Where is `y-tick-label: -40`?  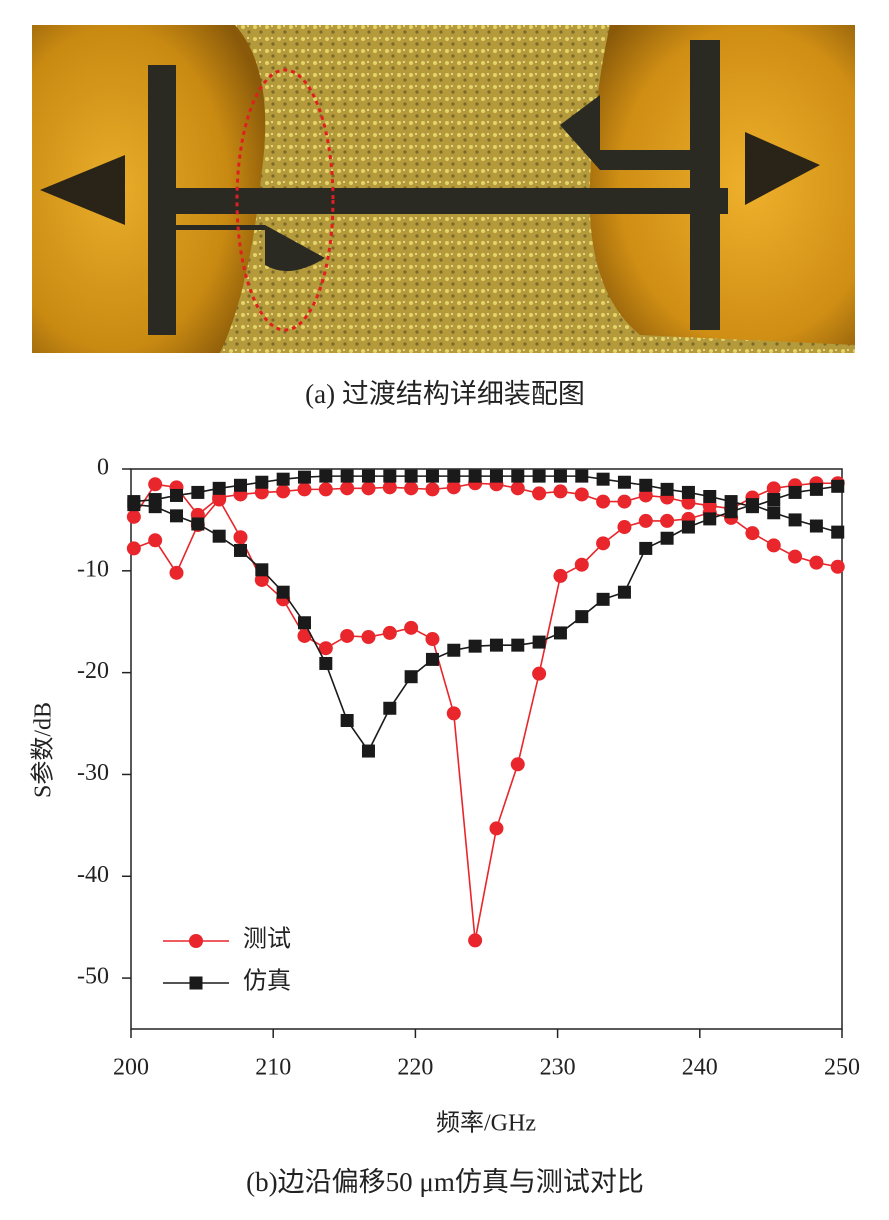
y-tick-label: -40 is located at coordinates (93, 875).